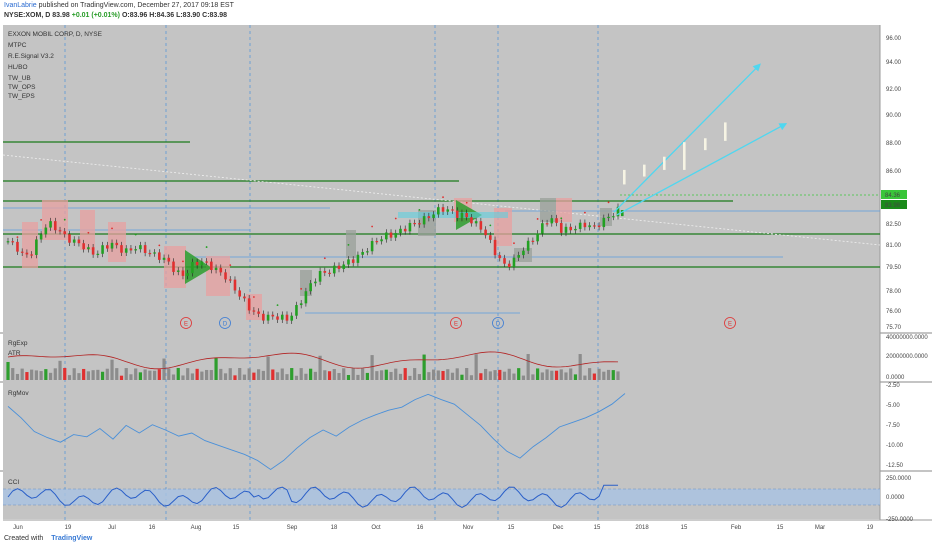 The width and height of the screenshot is (932, 550). I want to click on rgmov-tick: -5.00, so click(893, 406).